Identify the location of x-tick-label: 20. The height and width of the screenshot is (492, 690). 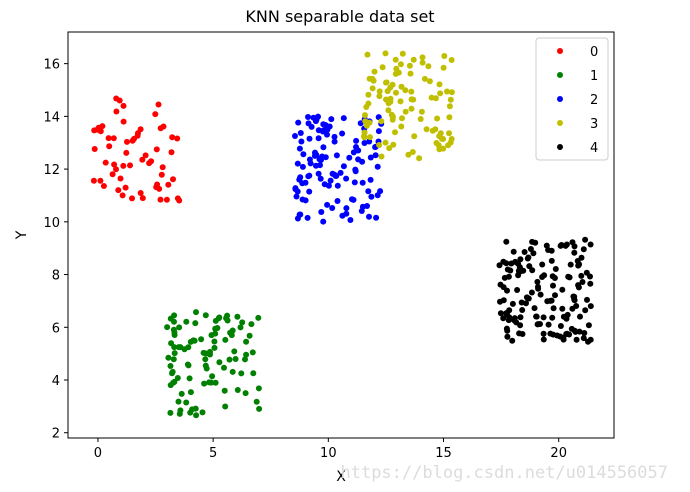
(558, 453).